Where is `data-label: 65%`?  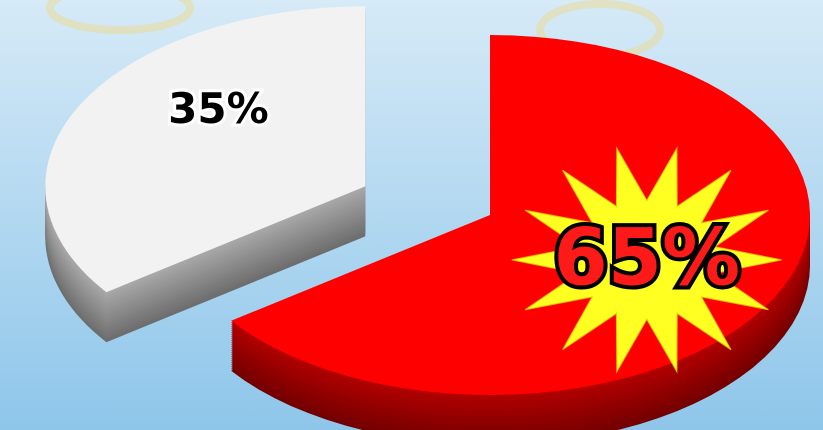 data-label: 65% is located at coordinates (646, 258).